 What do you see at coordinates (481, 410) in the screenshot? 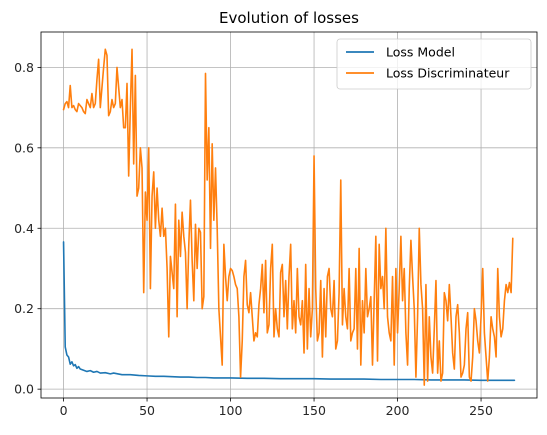
I see `x-tick-label: 250` at bounding box center [481, 410].